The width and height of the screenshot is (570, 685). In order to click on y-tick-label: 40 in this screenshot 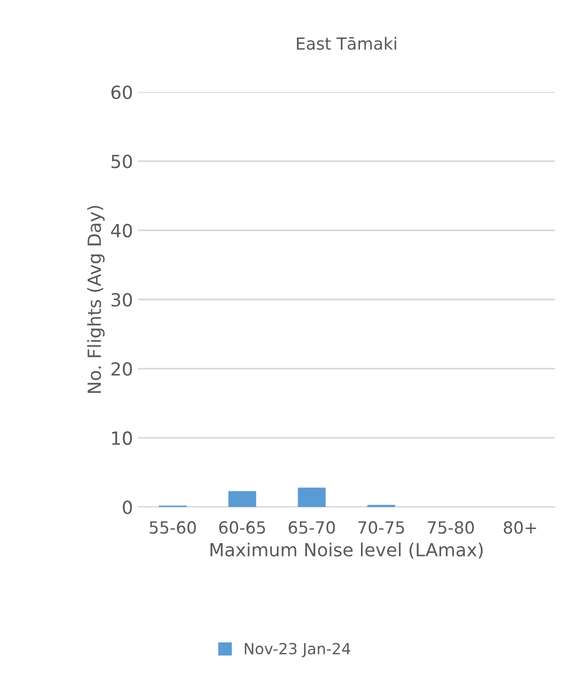, I will do `click(121, 231)`.